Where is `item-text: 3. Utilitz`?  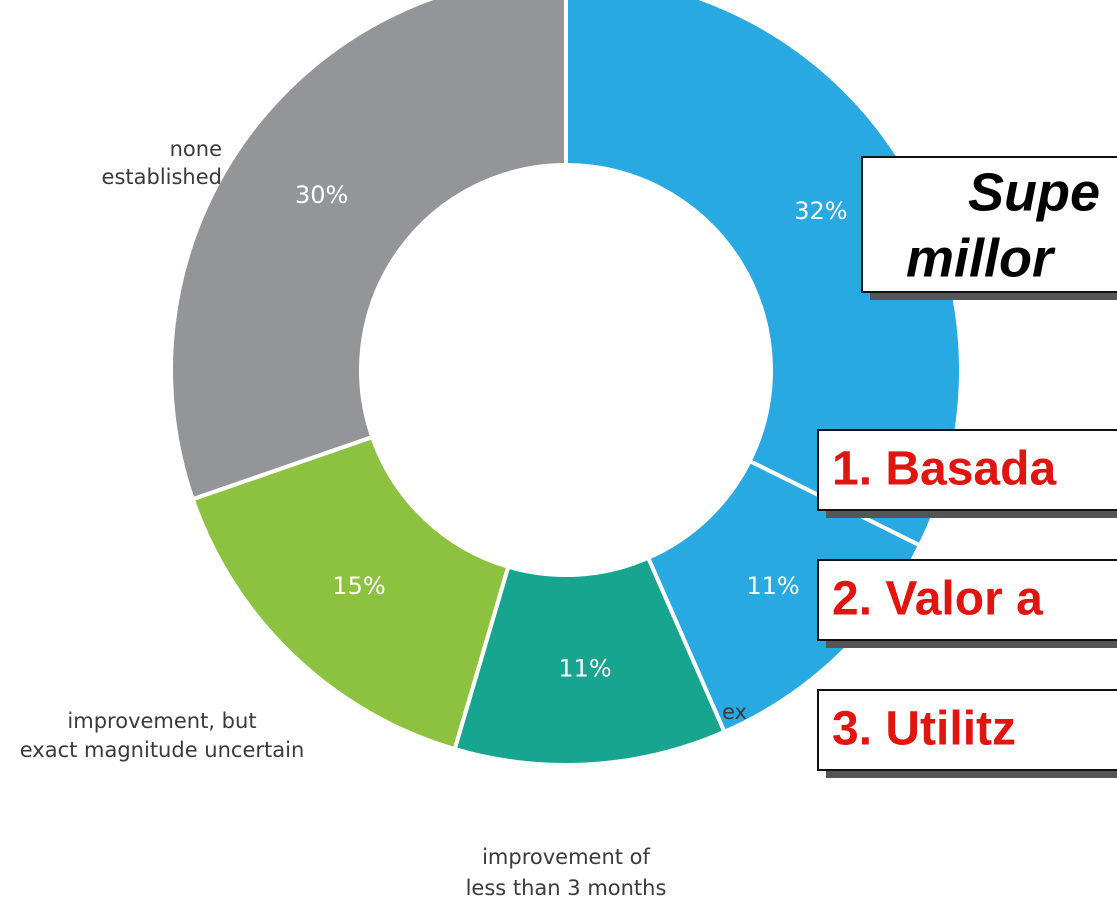
item-text: 3. Utilitz is located at coordinates (924, 729).